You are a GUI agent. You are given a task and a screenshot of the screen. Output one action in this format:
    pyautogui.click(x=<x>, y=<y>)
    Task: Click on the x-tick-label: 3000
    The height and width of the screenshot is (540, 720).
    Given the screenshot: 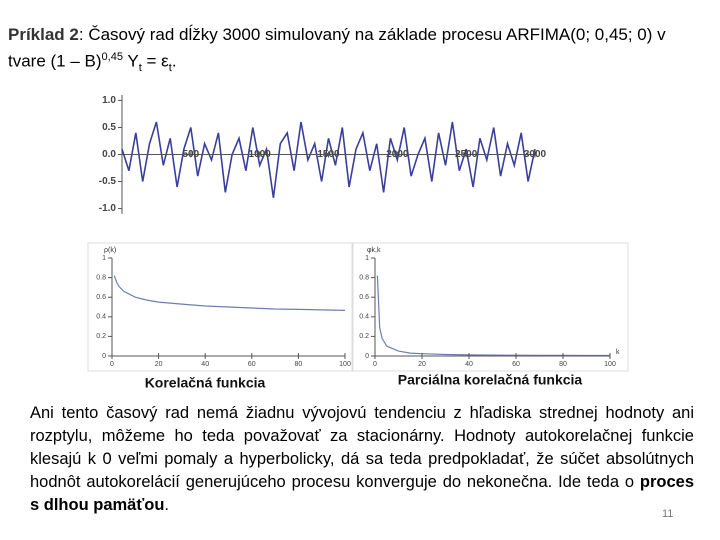 What is the action you would take?
    pyautogui.click(x=535, y=154)
    